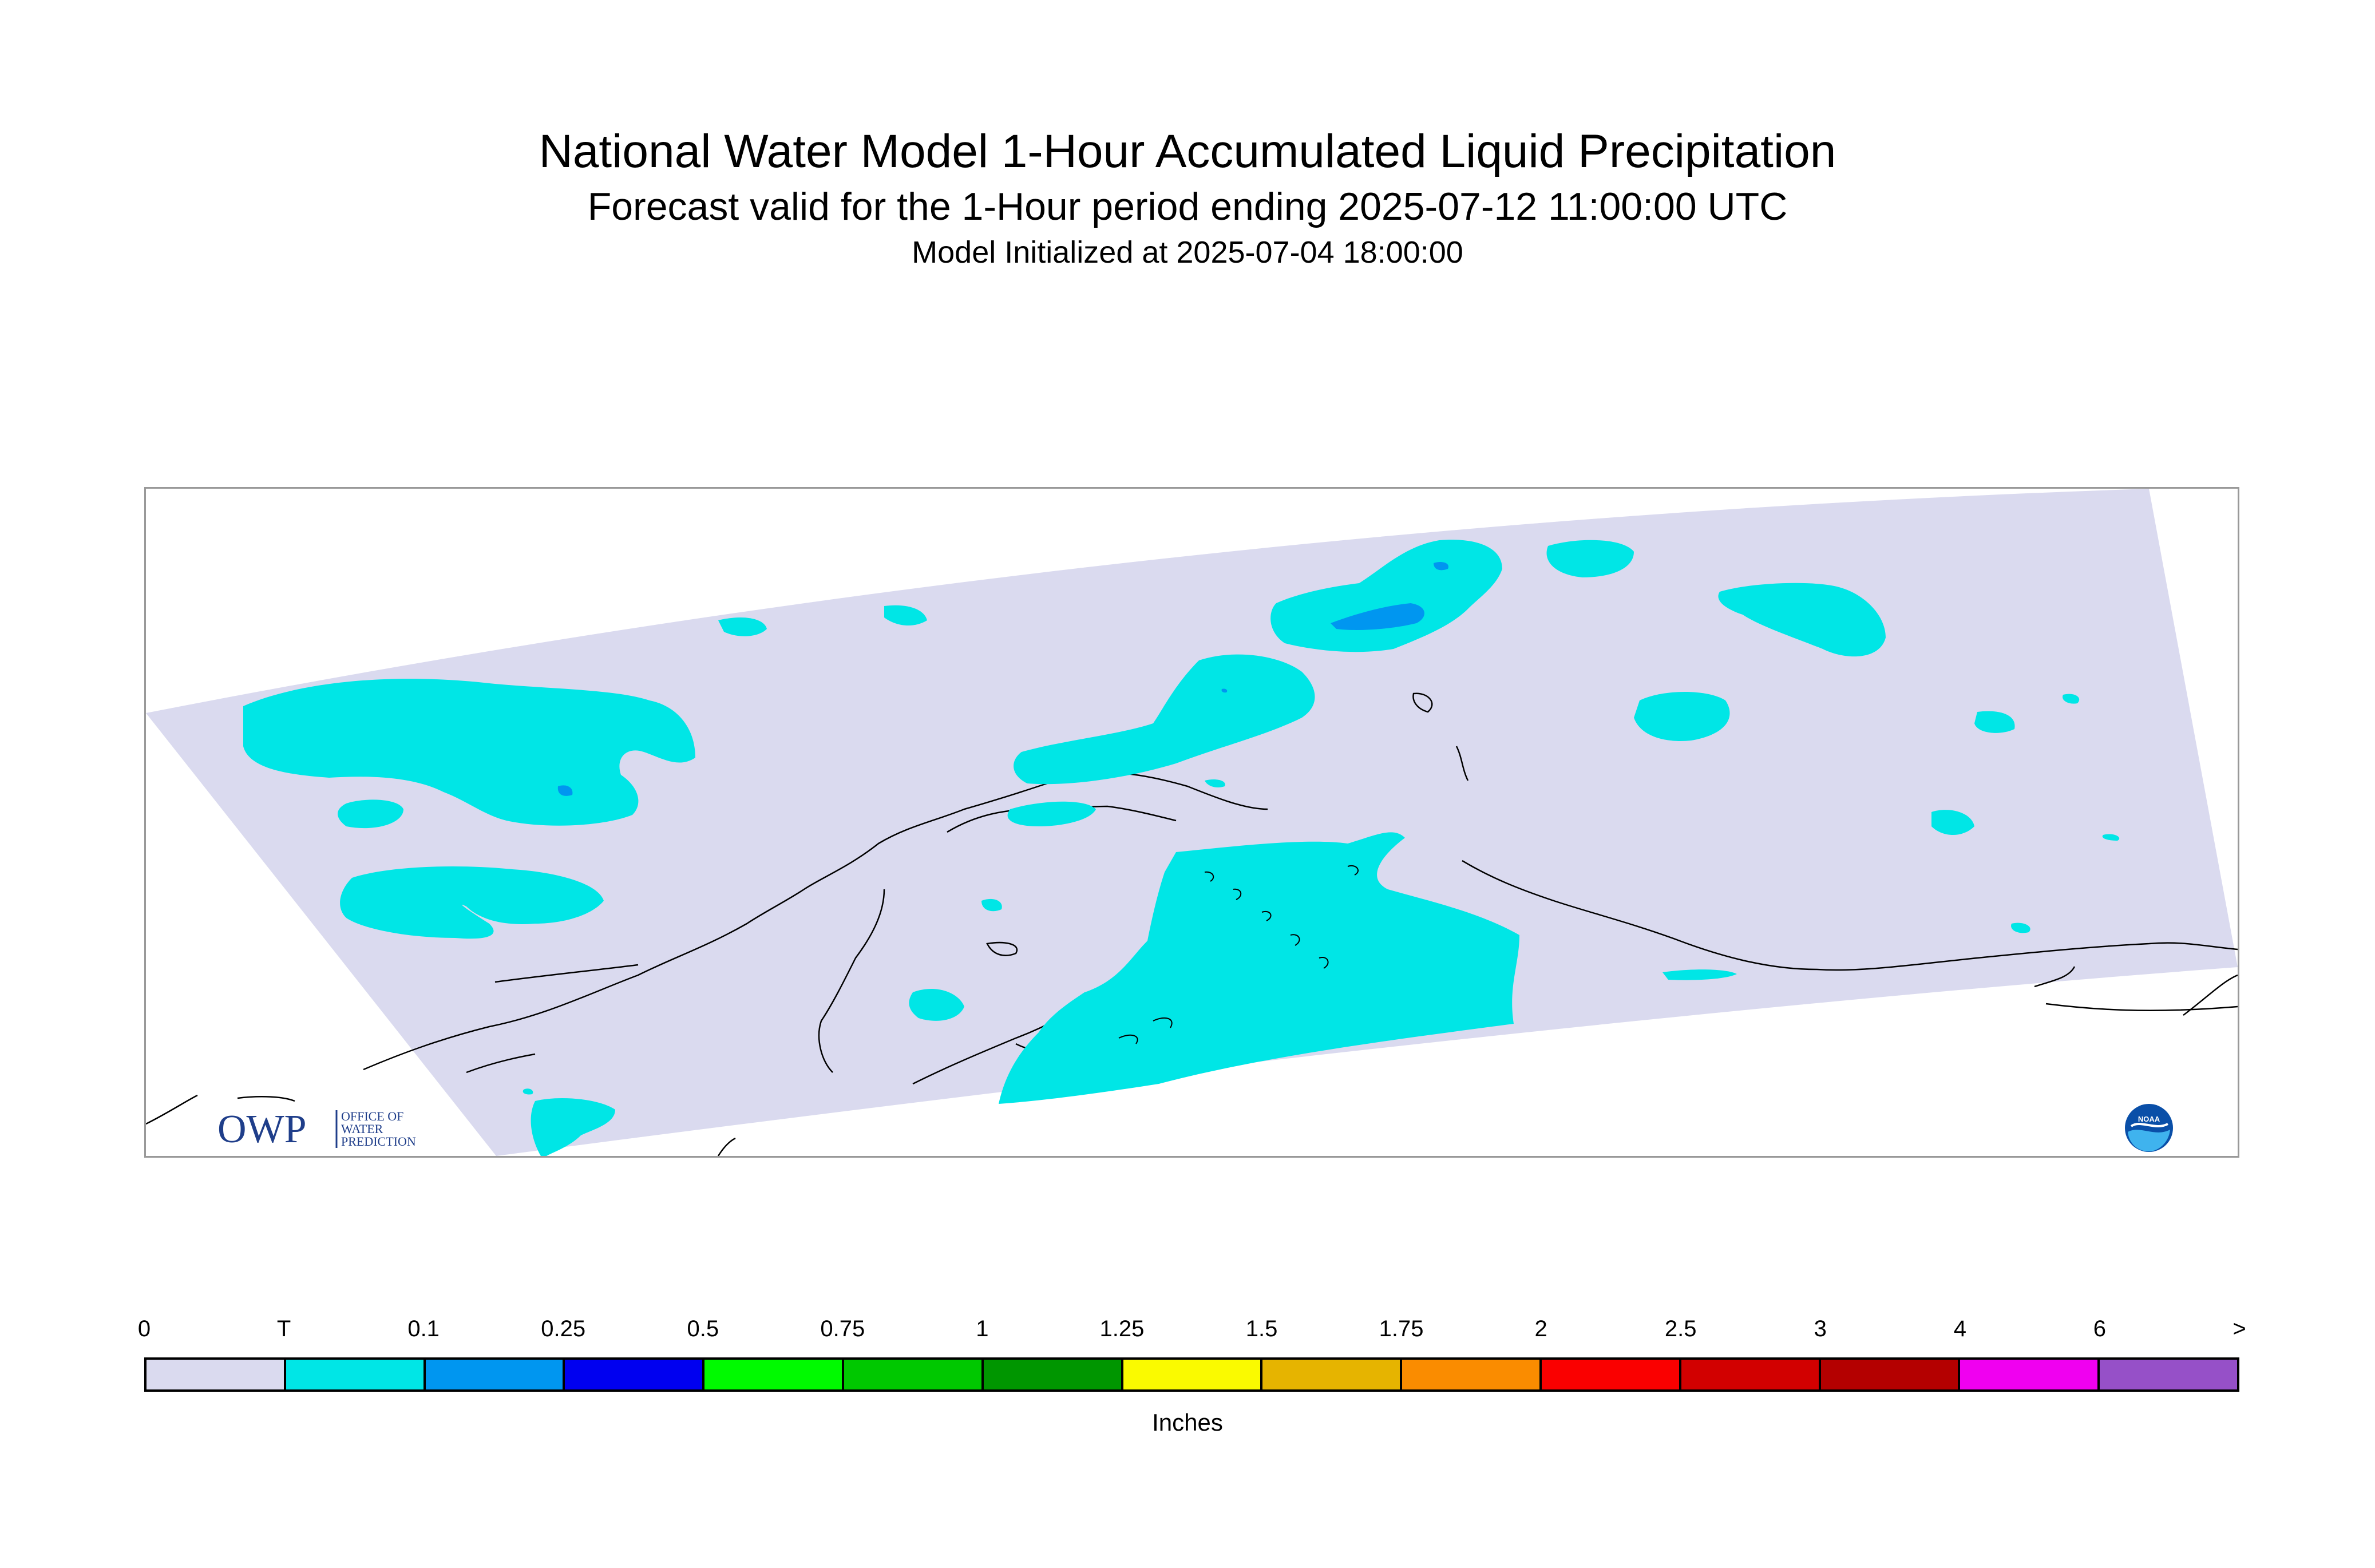 The image size is (2375, 1568). Describe the element at coordinates (2141, 1007) in the screenshot. I see `land-border` at that location.